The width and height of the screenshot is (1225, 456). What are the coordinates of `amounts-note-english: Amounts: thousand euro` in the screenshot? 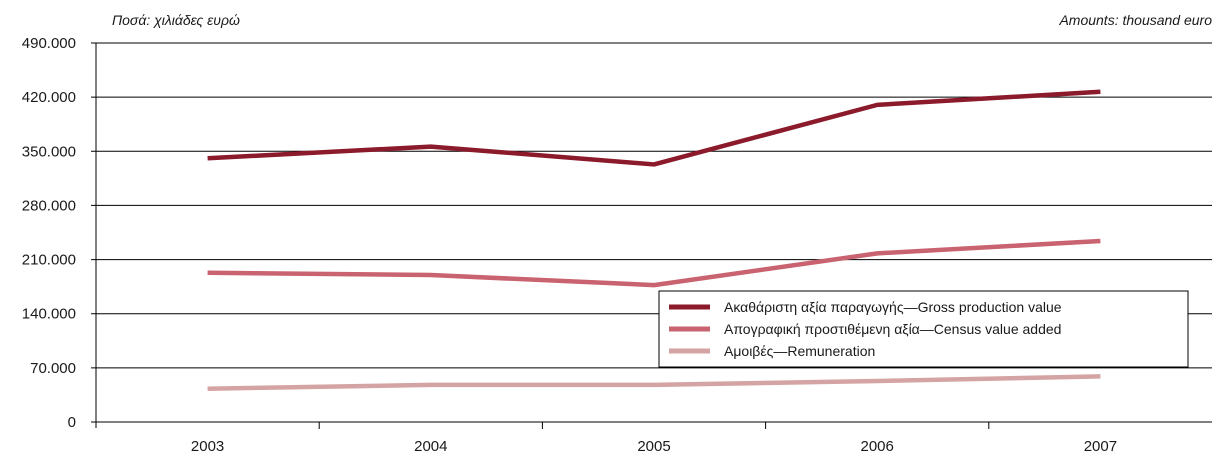 It's located at (1135, 20).